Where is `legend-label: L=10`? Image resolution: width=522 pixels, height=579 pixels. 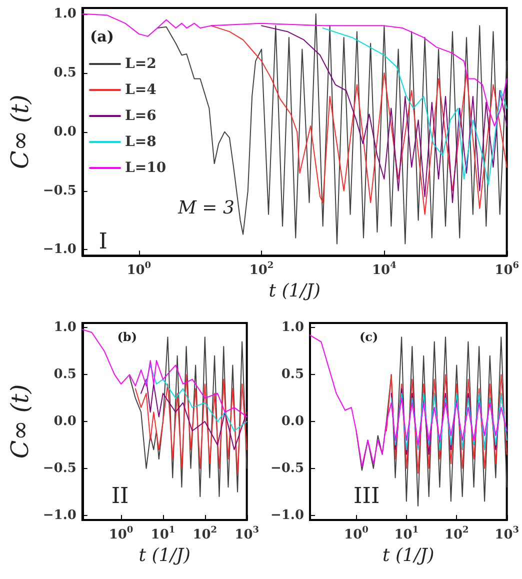
legend-label: L=10 is located at coordinates (145, 168).